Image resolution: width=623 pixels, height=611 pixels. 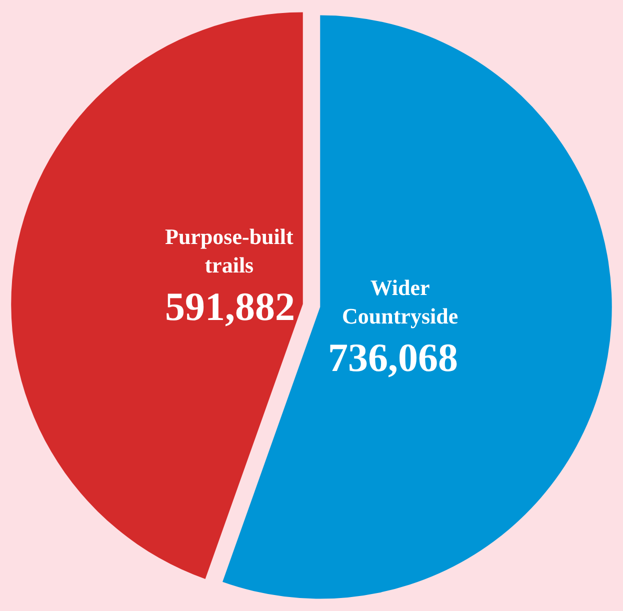 What do you see at coordinates (393, 357) in the screenshot?
I see `data-label: 736,068` at bounding box center [393, 357].